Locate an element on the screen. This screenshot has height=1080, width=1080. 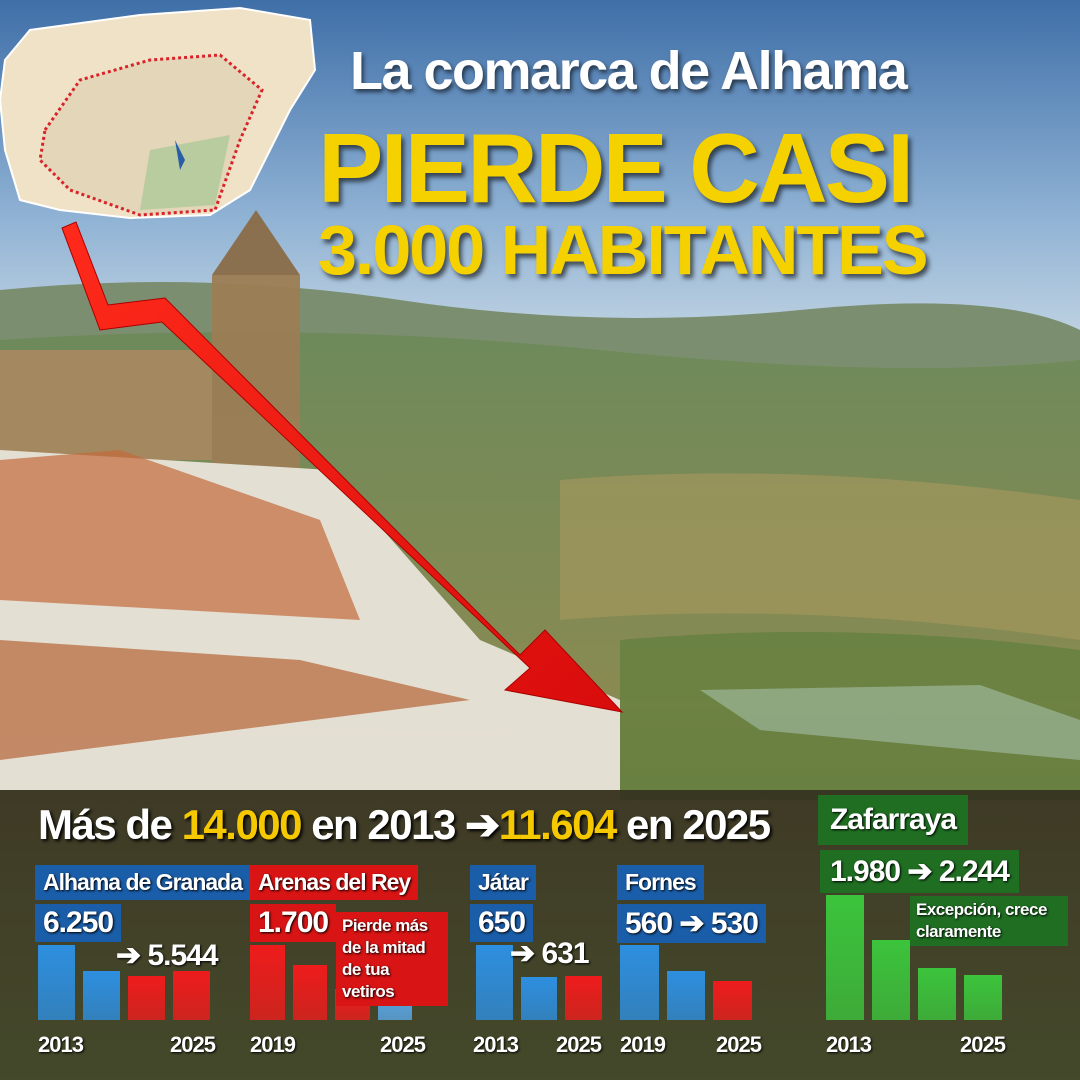
value-from: 650 is located at coordinates (502, 923).